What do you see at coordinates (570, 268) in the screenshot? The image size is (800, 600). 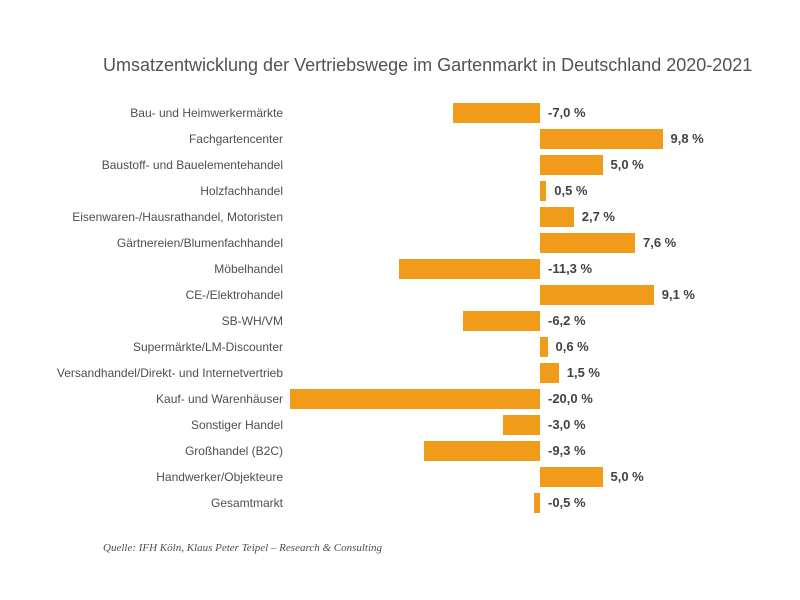 I see `value-label: -11,3 %` at bounding box center [570, 268].